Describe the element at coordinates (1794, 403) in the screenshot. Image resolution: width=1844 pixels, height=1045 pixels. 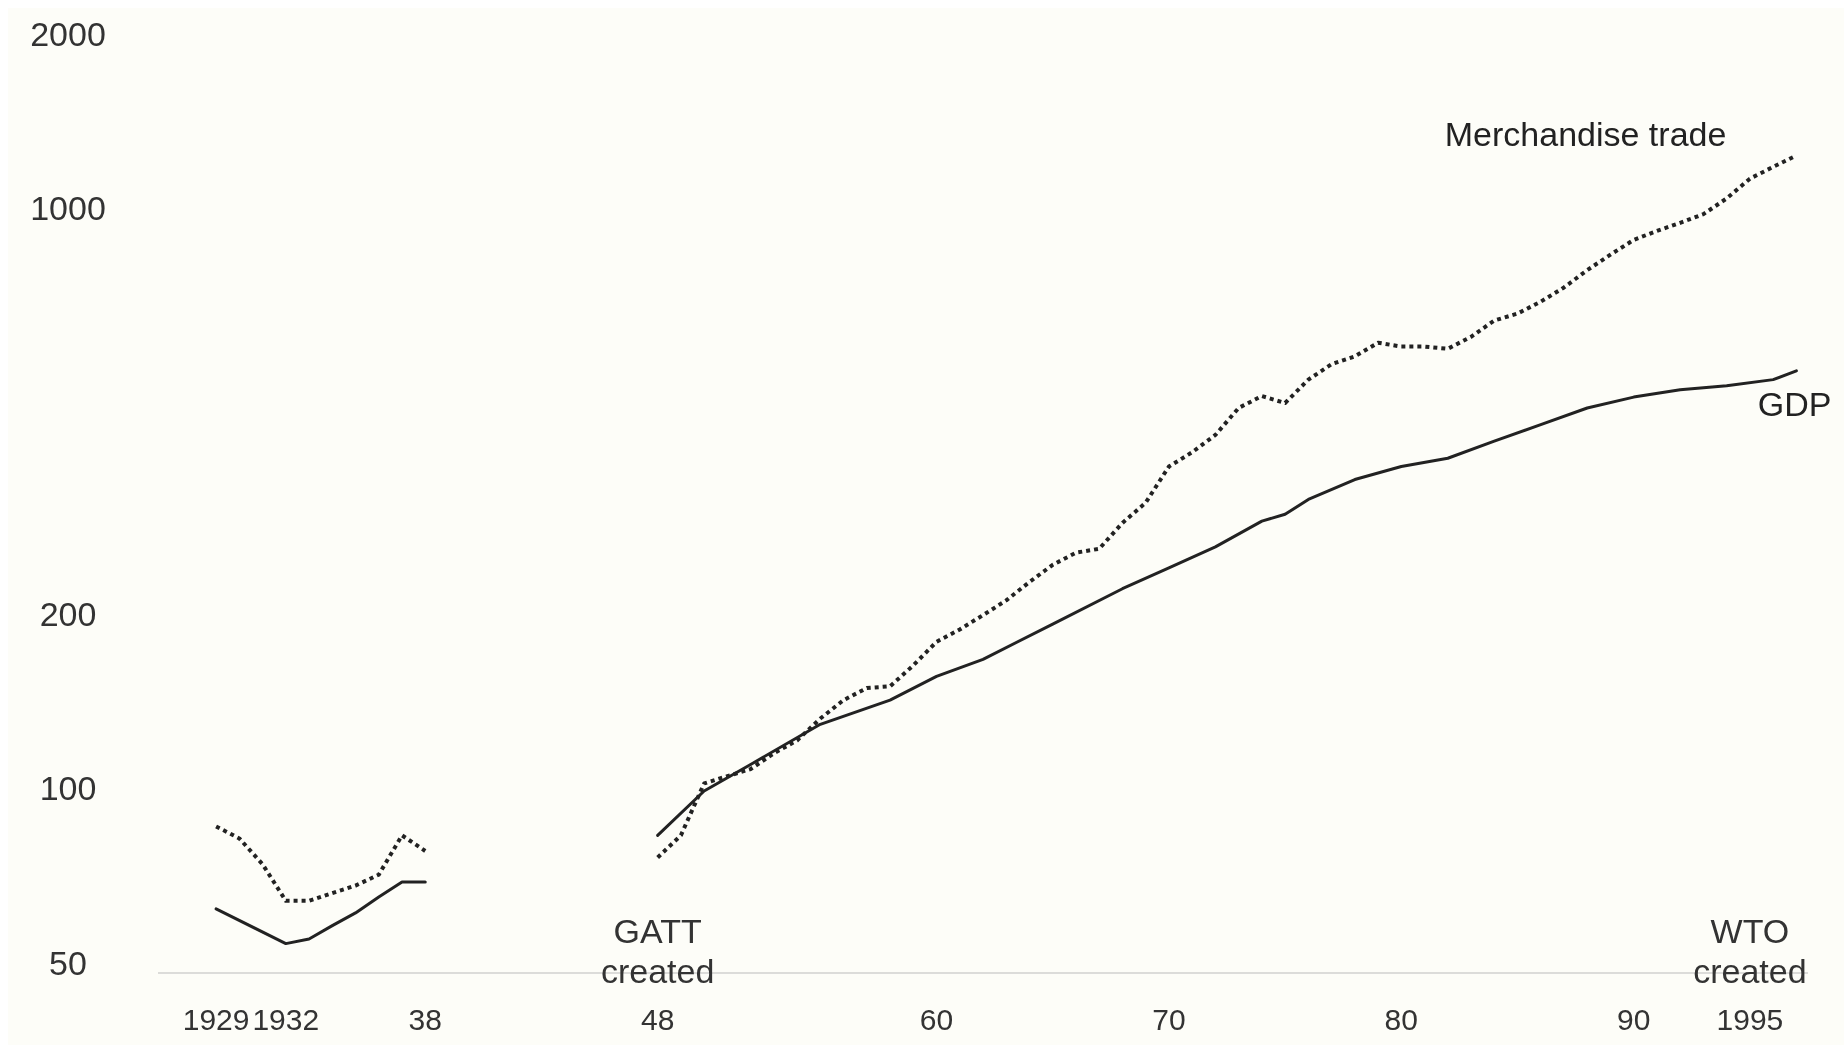
I see `series-label: GDP` at that location.